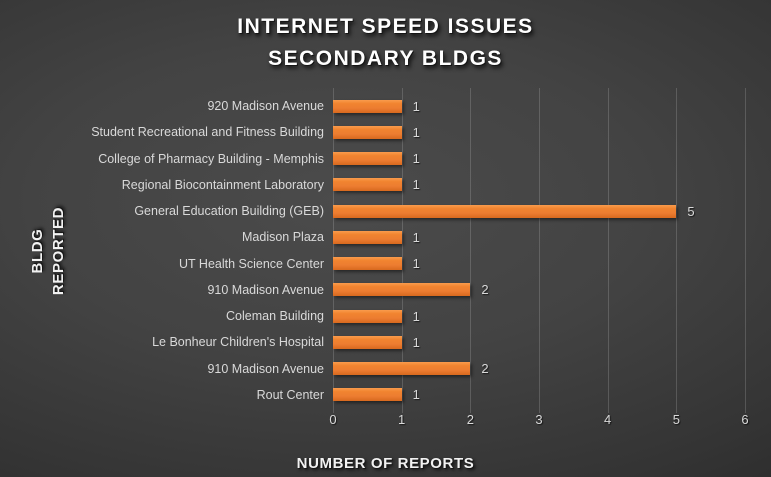  I want to click on bar-row: Le Bonheur Children's Hospital 1, so click(372, 342).